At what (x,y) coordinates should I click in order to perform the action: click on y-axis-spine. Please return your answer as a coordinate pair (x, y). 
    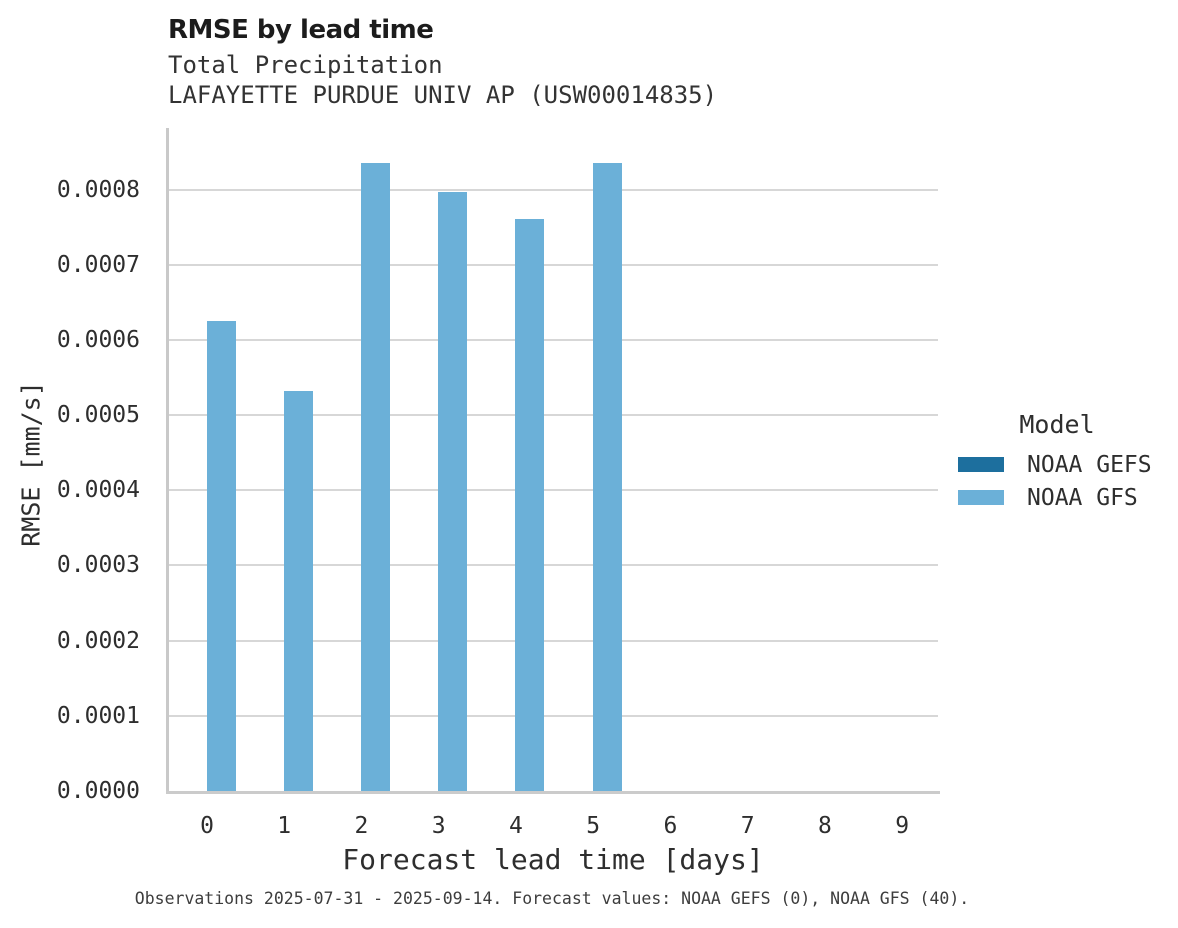
    Looking at the image, I should click on (167, 461).